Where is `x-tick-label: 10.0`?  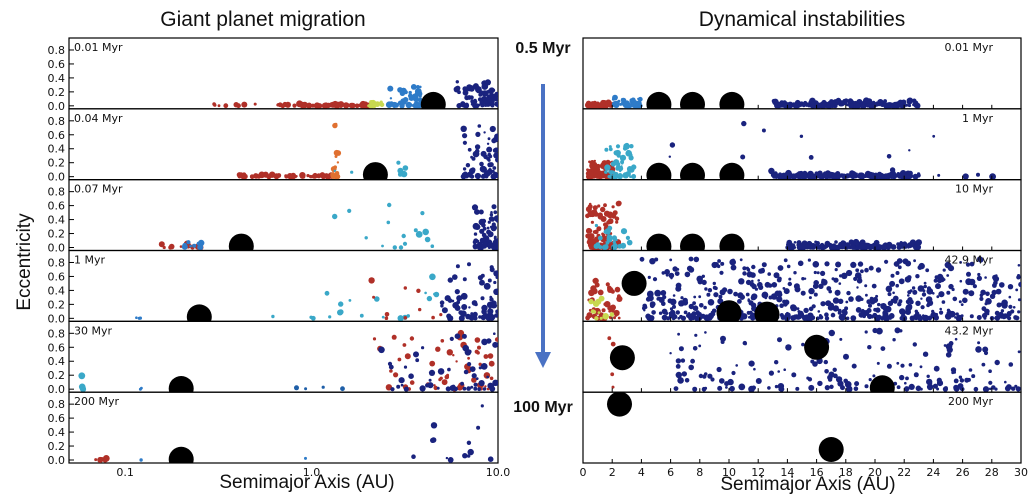 x-tick-label: 10.0 is located at coordinates (498, 472).